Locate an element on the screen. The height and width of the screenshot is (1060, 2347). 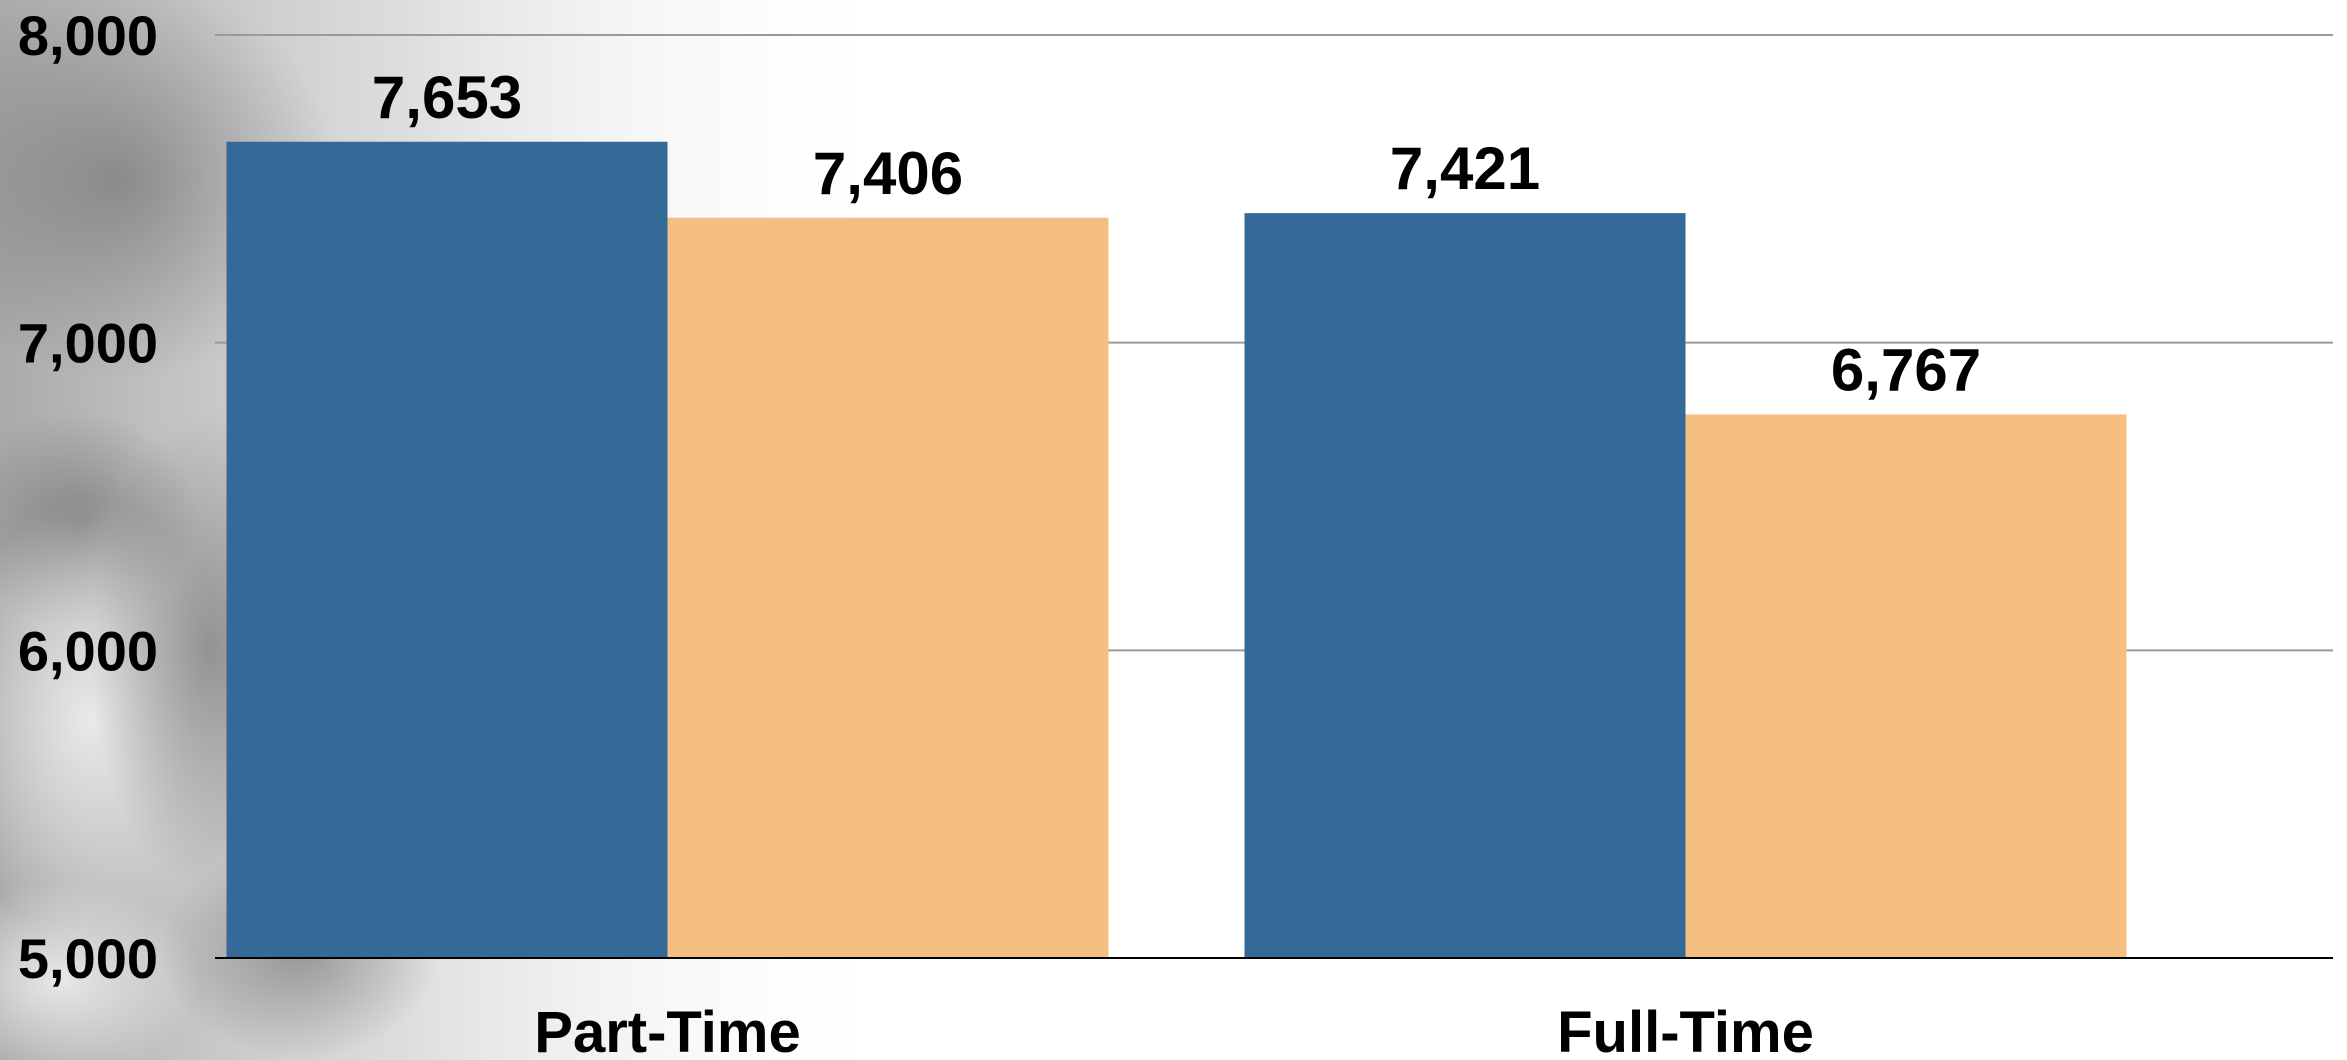
y-axis-ticks: 5,000 6,000 7,000 8,000 is located at coordinates (88, 497).